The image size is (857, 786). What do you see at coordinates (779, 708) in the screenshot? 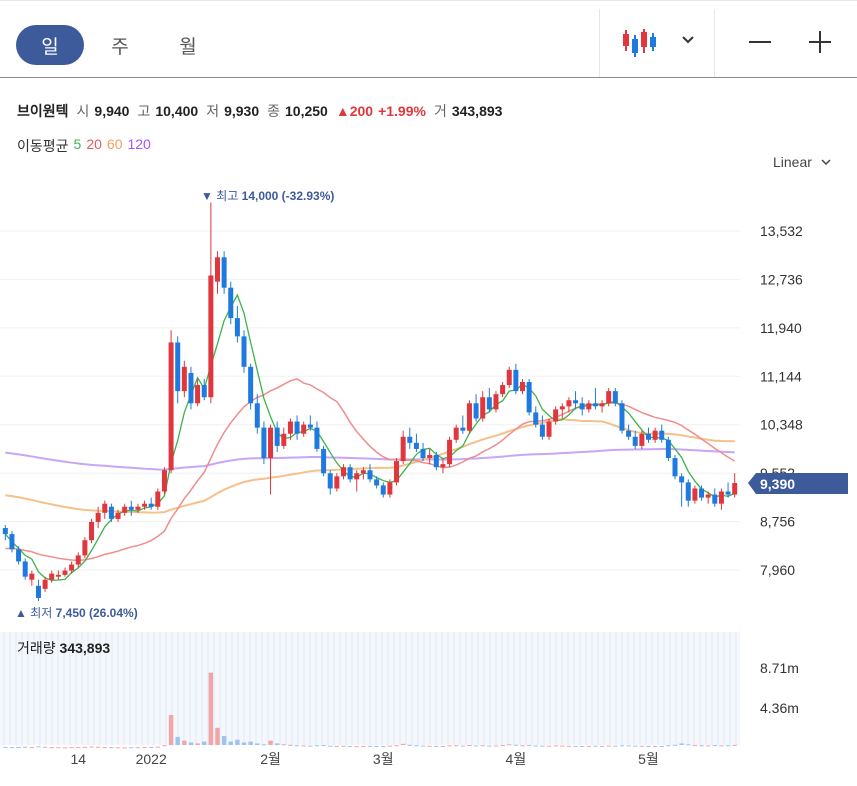
I see `volume-tick-label: 4.36m` at bounding box center [779, 708].